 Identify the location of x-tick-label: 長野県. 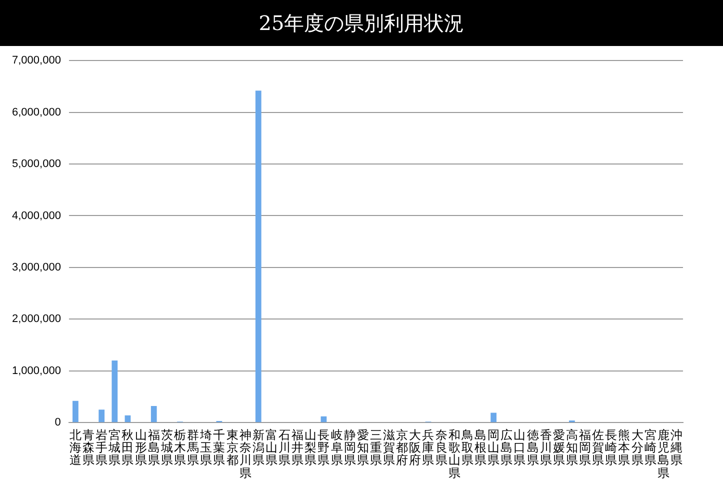
(324, 448).